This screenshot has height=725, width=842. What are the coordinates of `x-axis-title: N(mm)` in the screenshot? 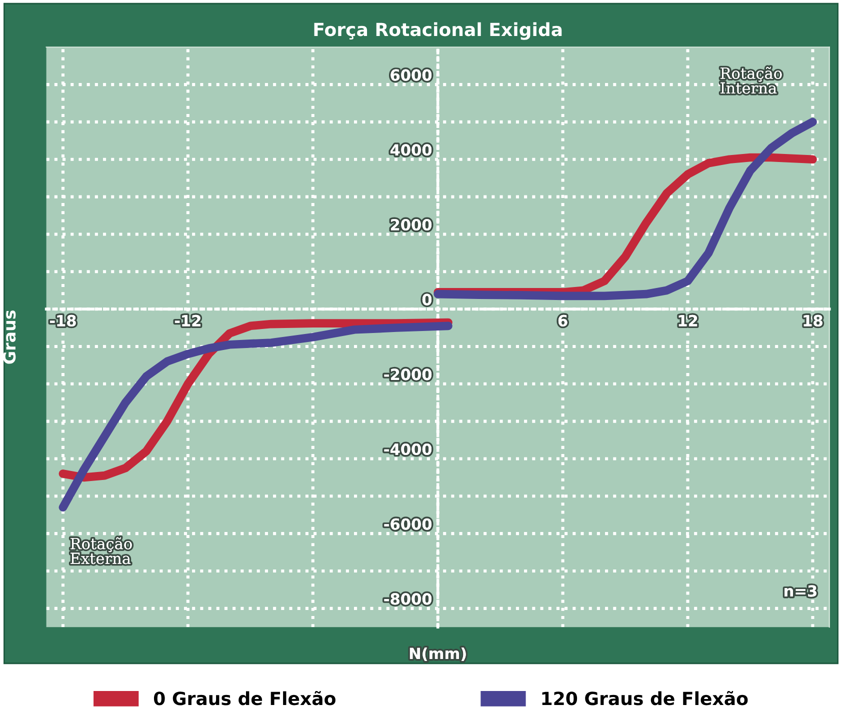 It's located at (438, 654).